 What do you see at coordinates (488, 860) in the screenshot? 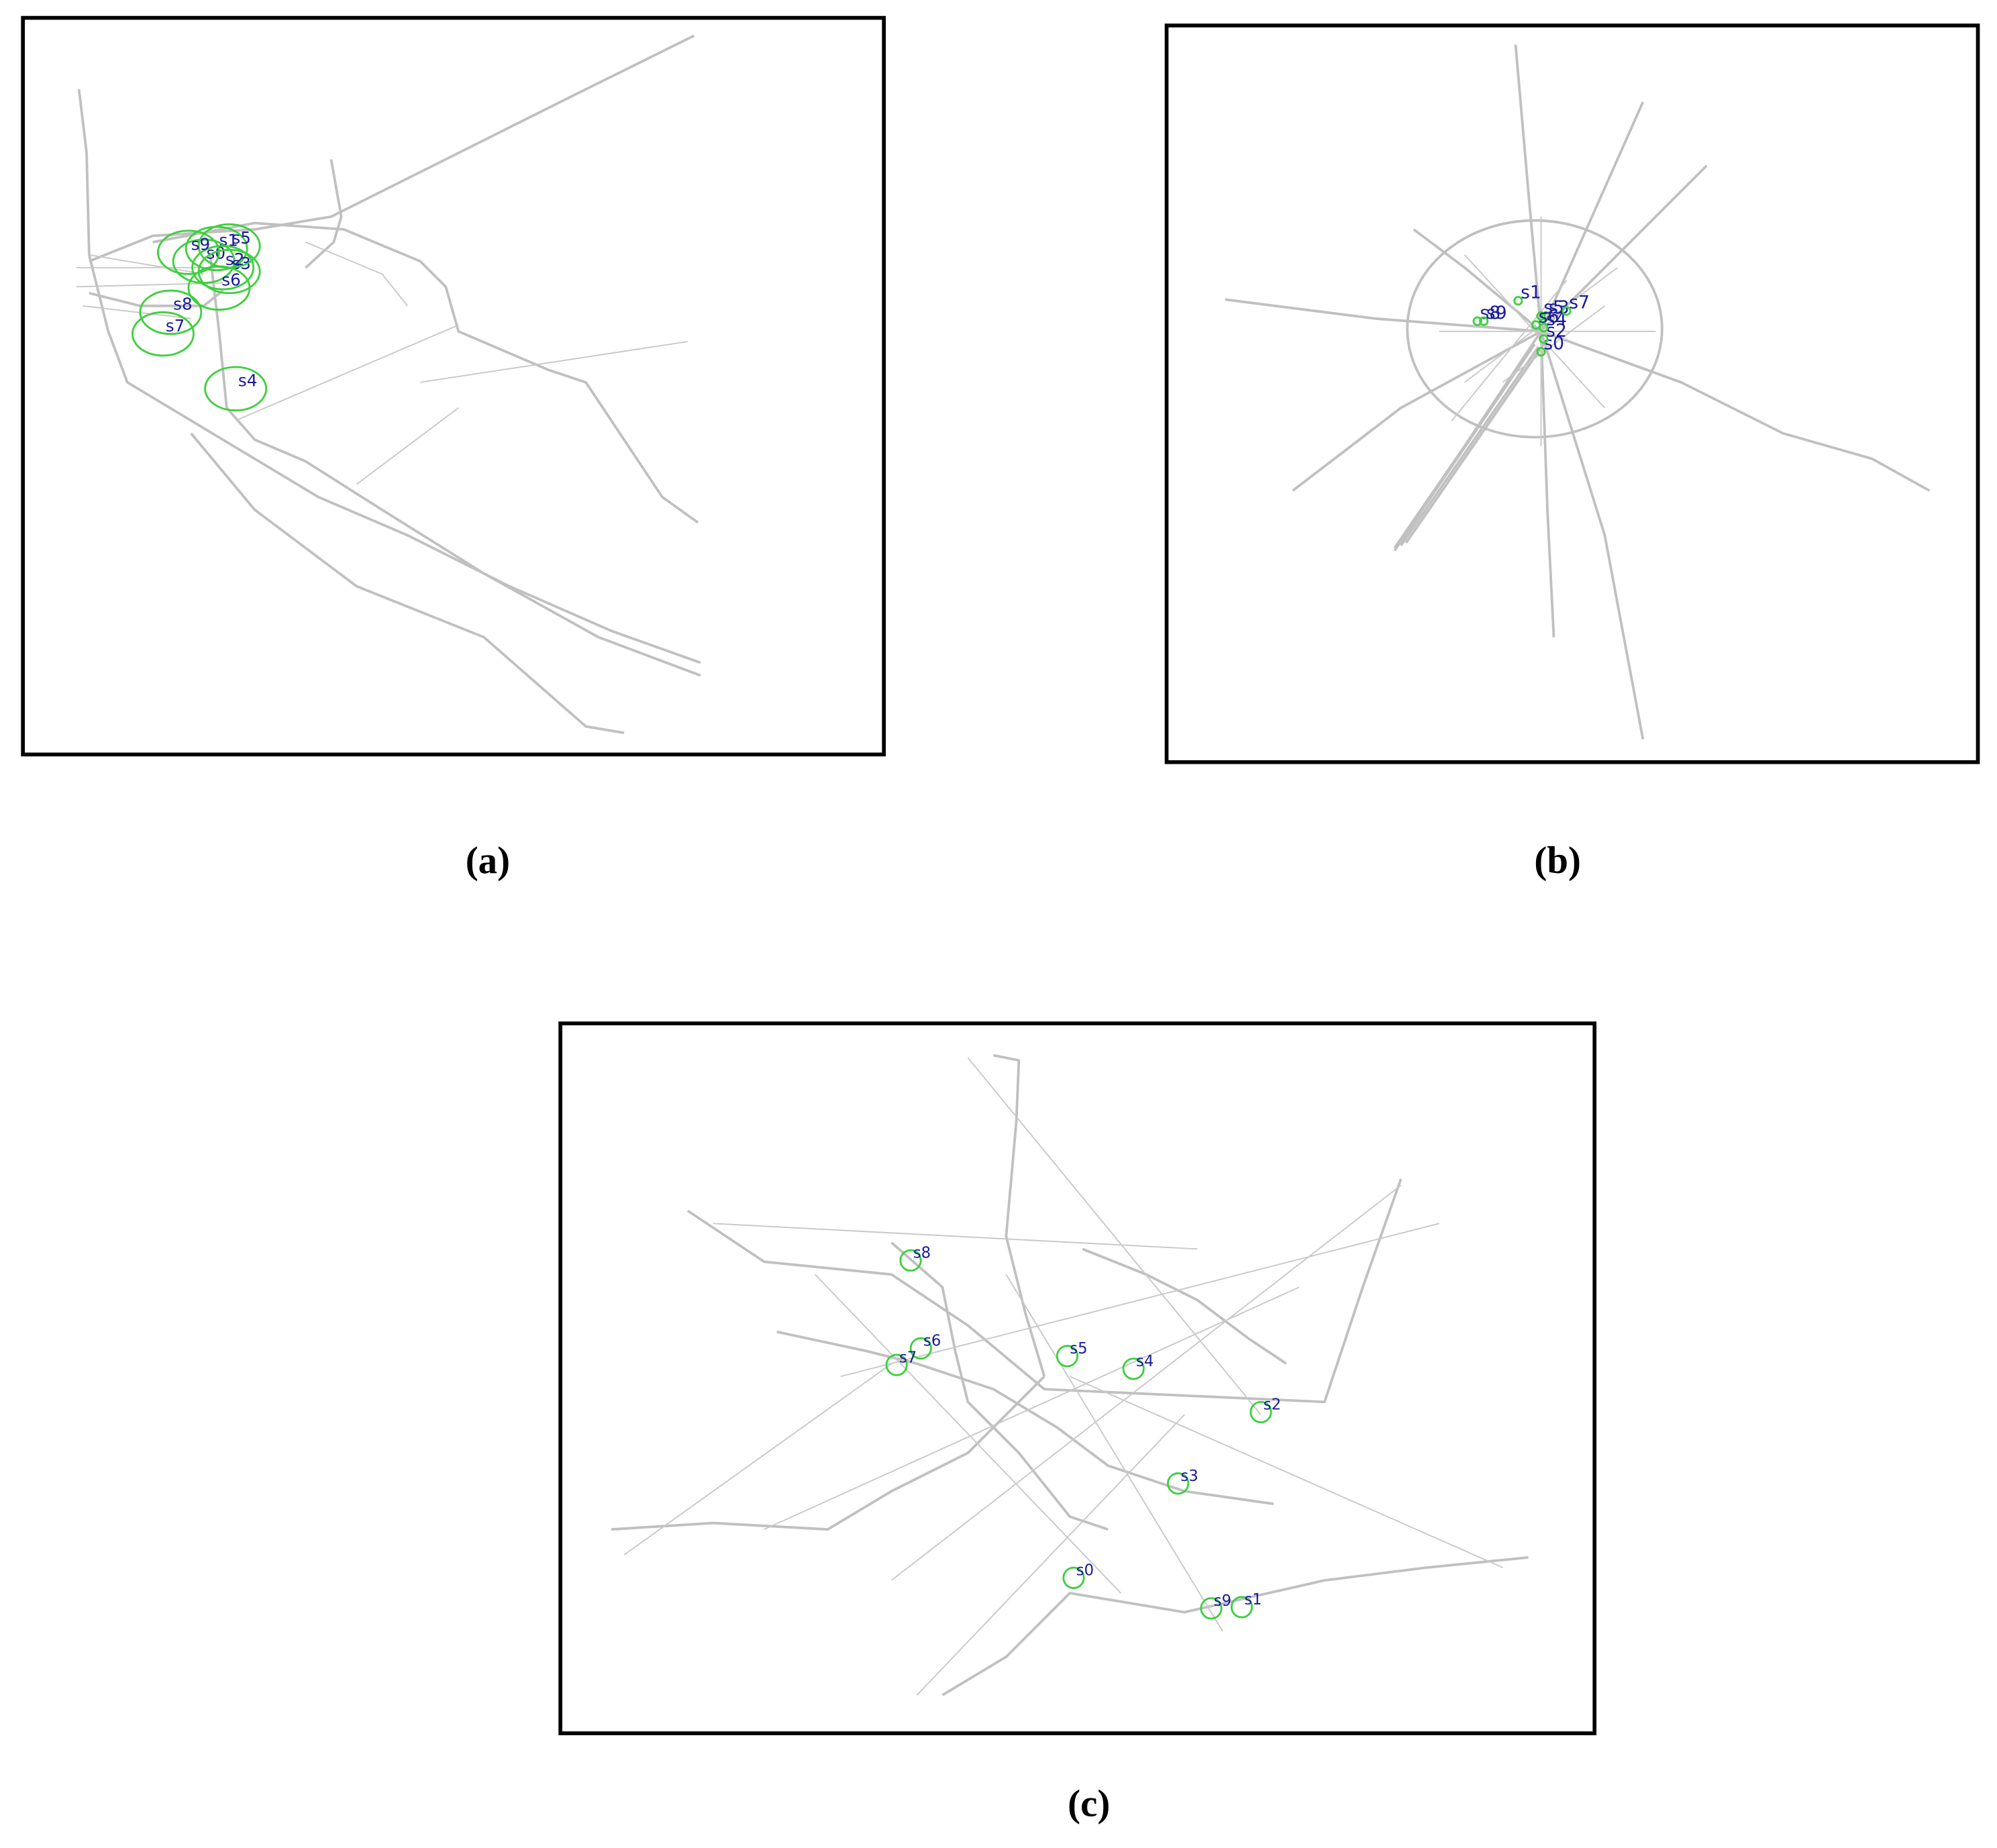
I see `caption: (a)` at bounding box center [488, 860].